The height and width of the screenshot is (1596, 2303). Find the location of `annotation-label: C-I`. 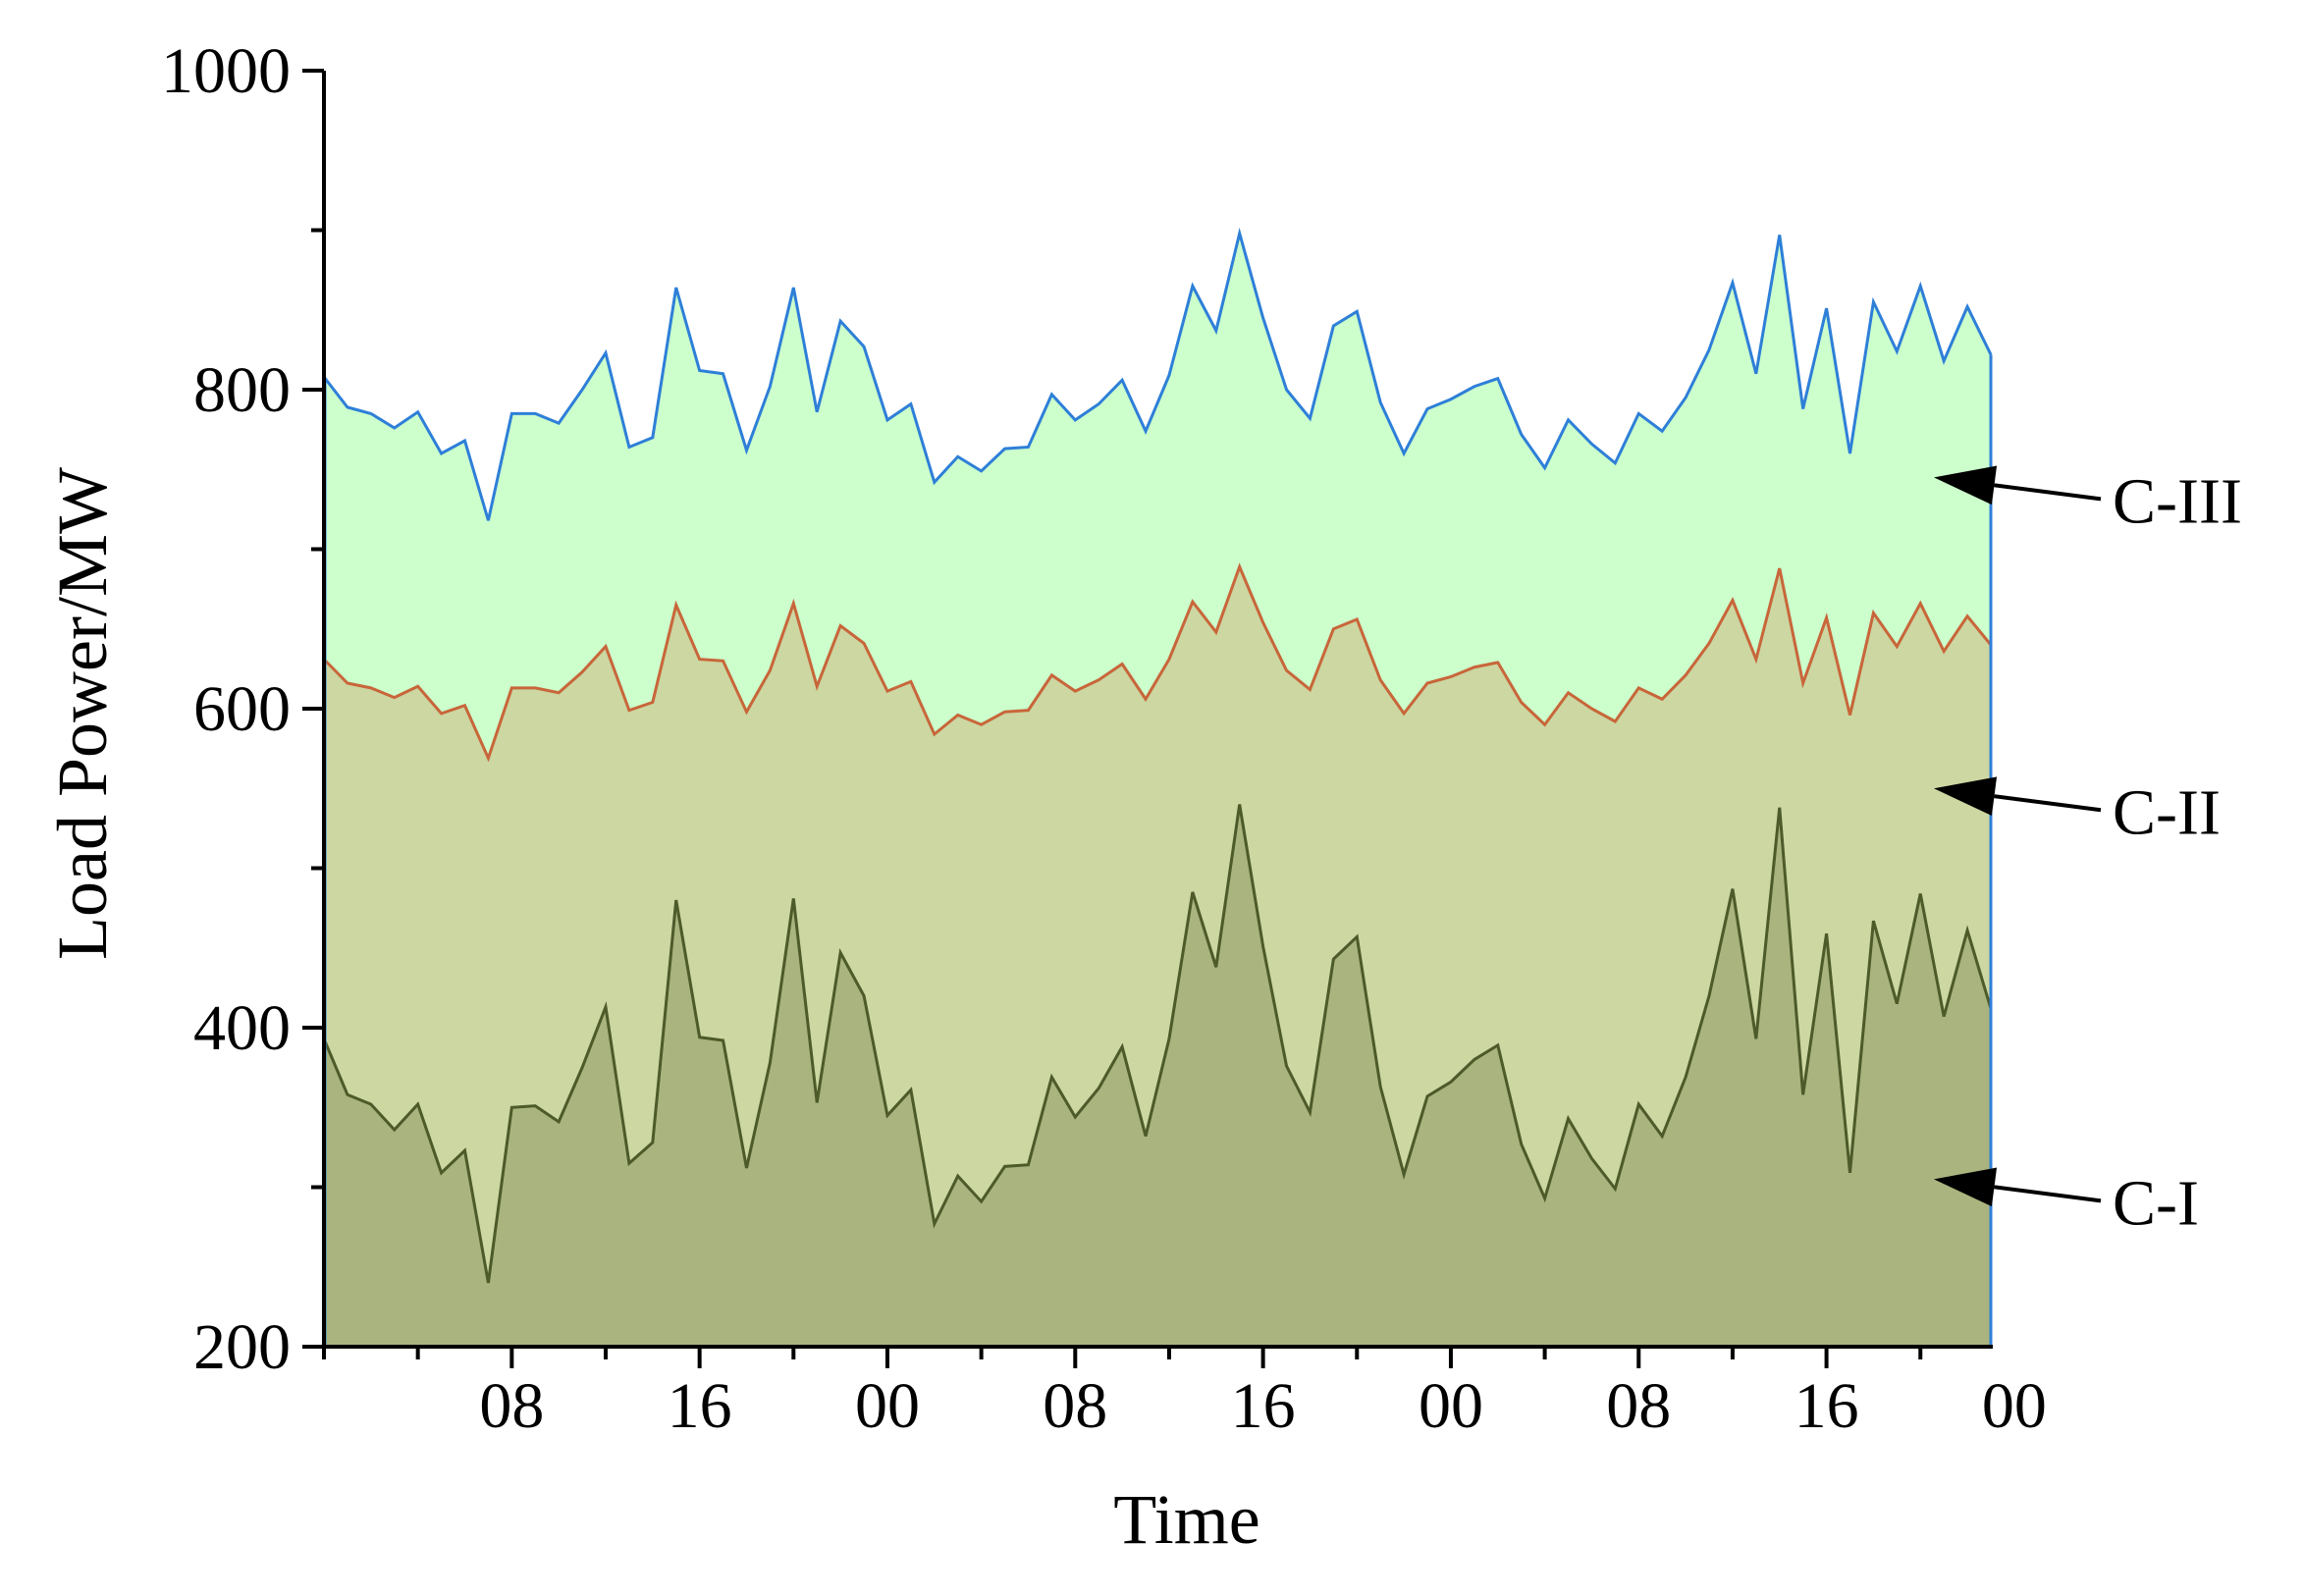

annotation-label: C-I is located at coordinates (2156, 1203).